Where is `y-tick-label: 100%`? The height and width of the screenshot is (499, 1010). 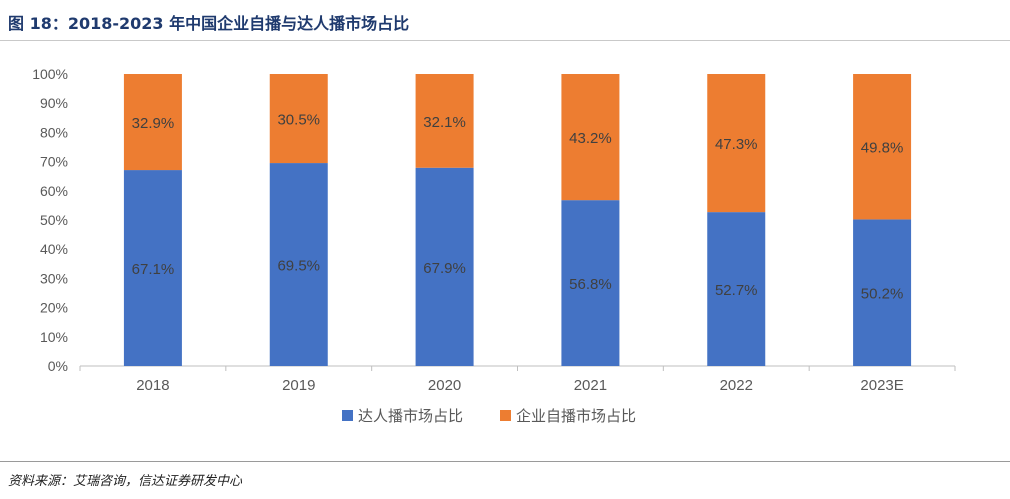 y-tick-label: 100% is located at coordinates (50, 74).